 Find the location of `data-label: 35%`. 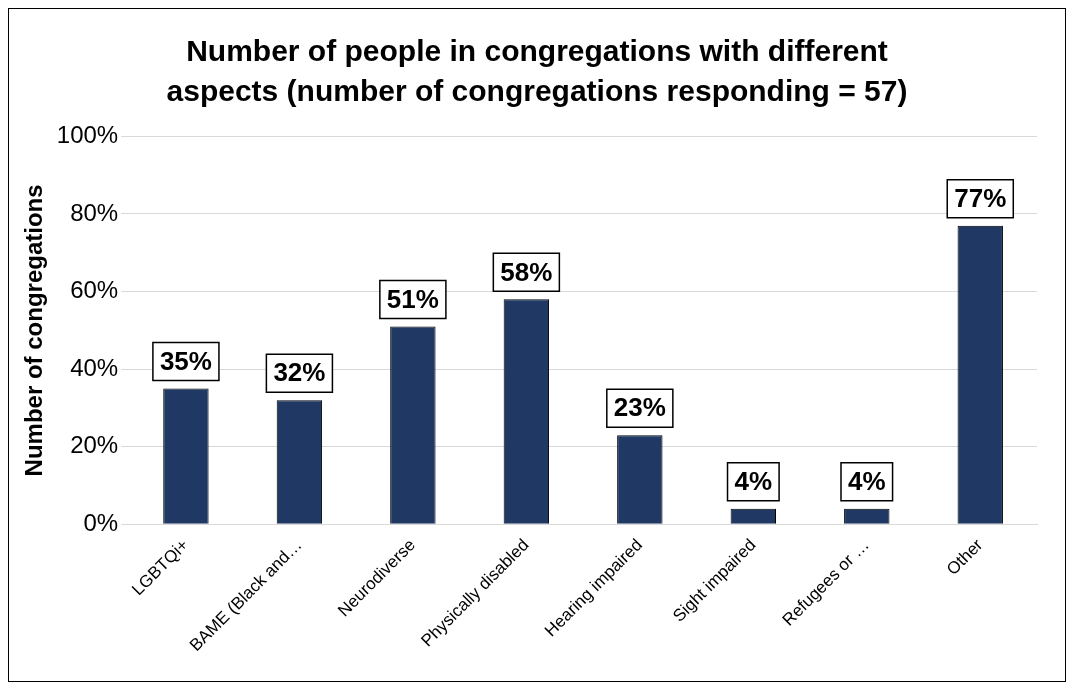

data-label: 35% is located at coordinates (185, 360).